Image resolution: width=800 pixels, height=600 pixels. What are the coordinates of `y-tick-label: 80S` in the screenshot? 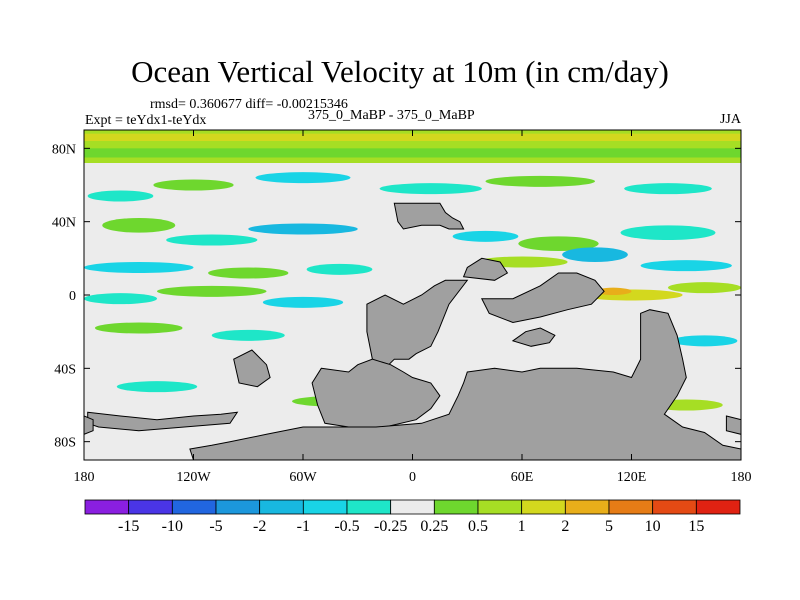 It's located at (65, 443).